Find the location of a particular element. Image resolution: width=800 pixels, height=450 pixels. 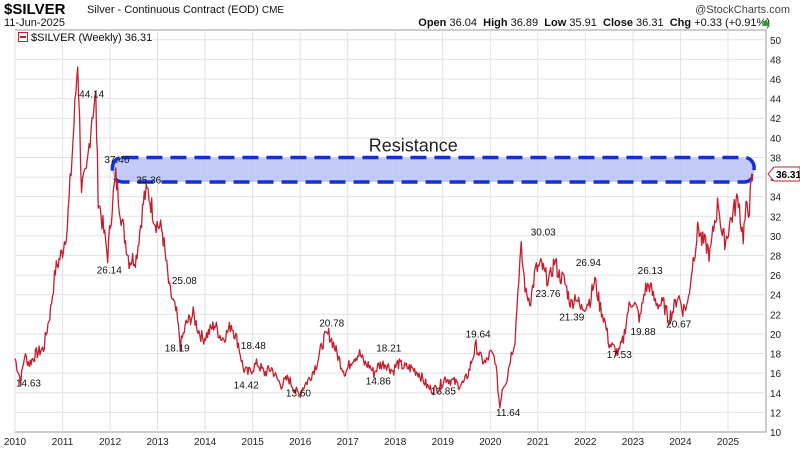

price-annotation: 14.86 is located at coordinates (378, 381).